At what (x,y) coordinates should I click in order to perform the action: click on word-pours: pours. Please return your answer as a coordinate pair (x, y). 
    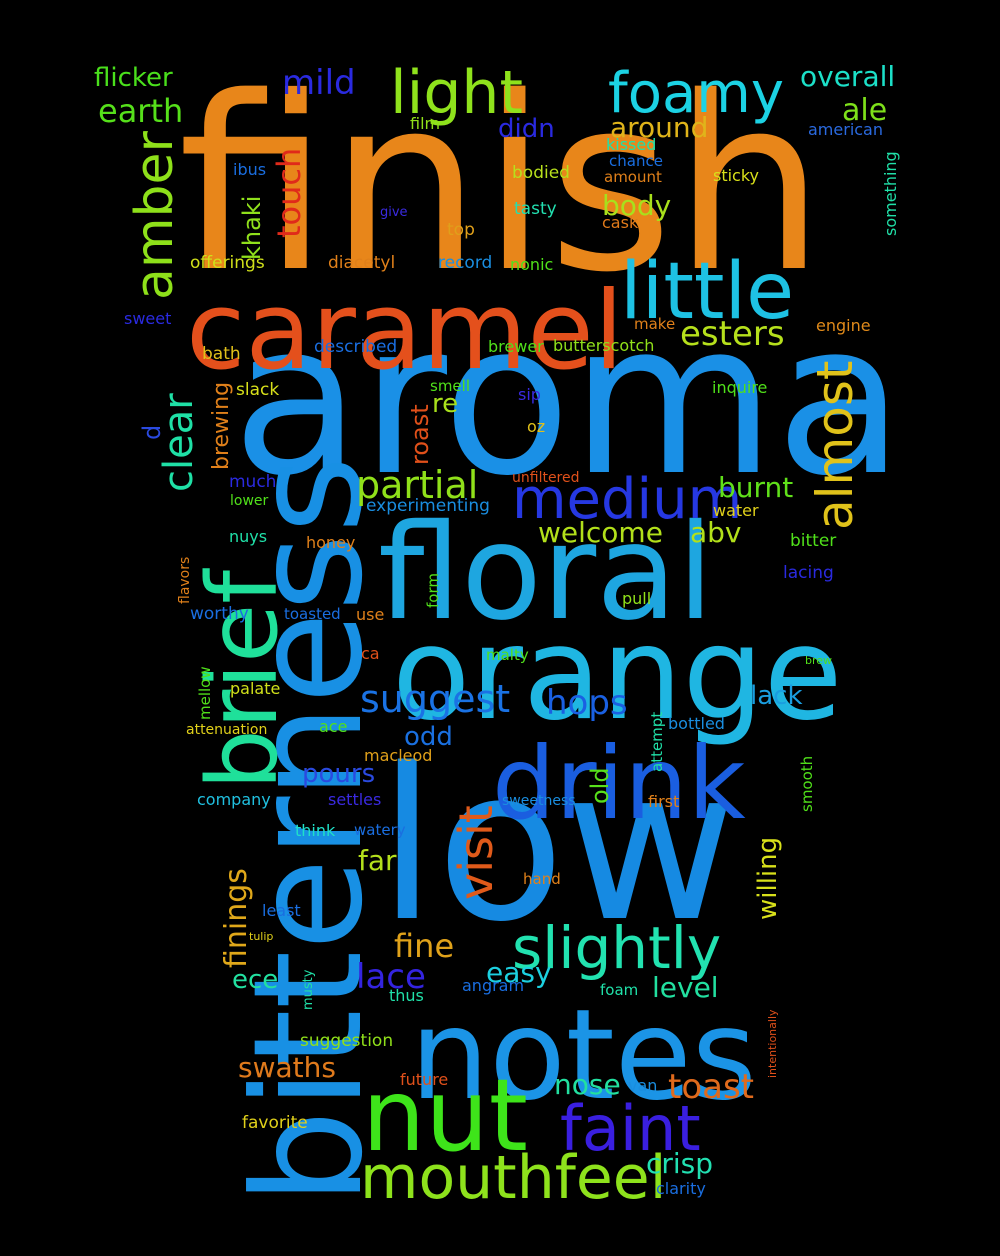
    Looking at the image, I should click on (338, 774).